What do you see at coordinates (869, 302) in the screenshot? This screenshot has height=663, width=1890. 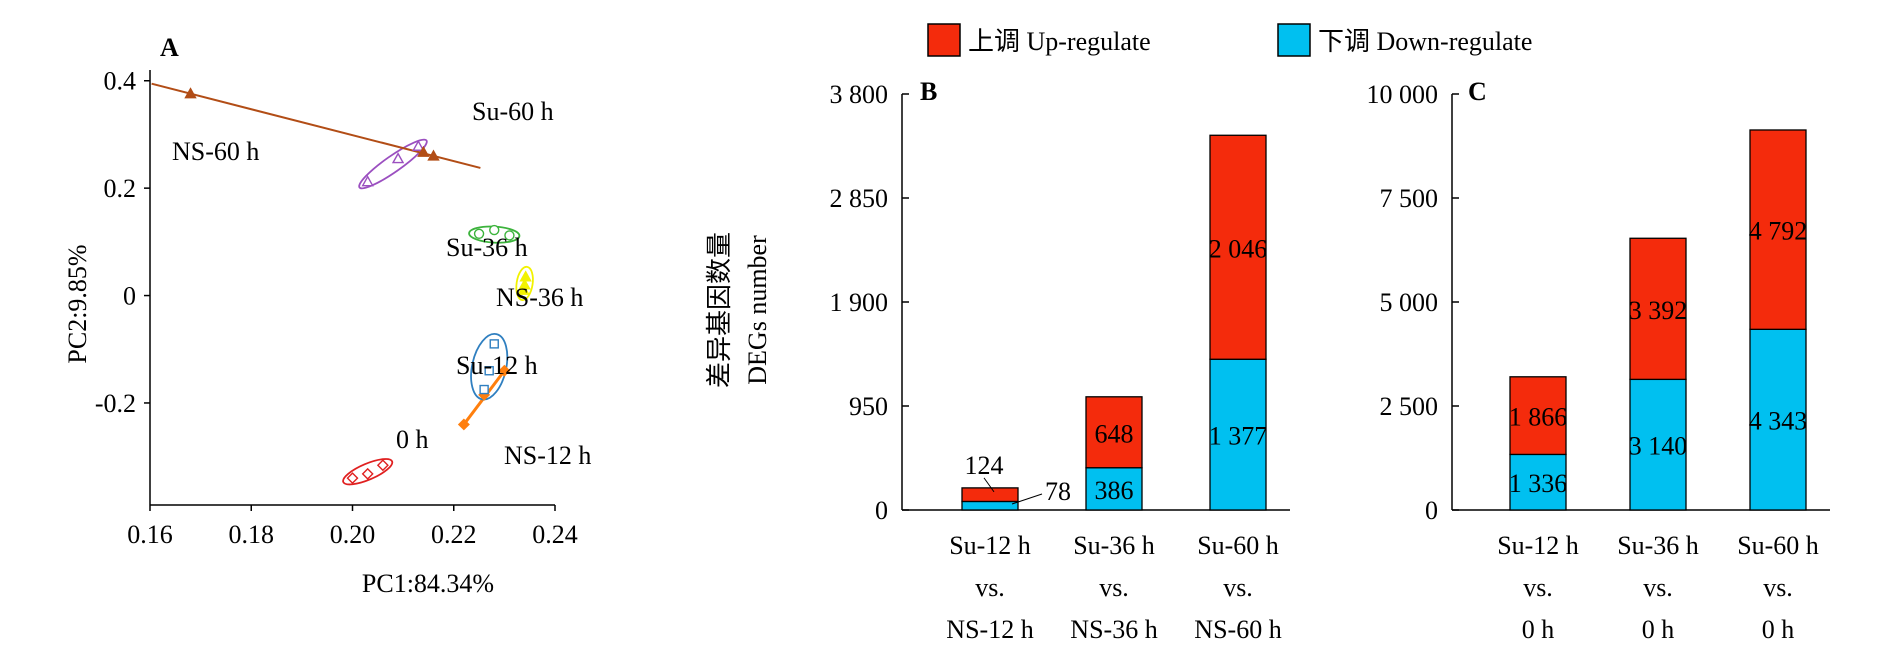 I see `panel-b-ticks: 0 950 1 900 2 850 3 800` at bounding box center [869, 302].